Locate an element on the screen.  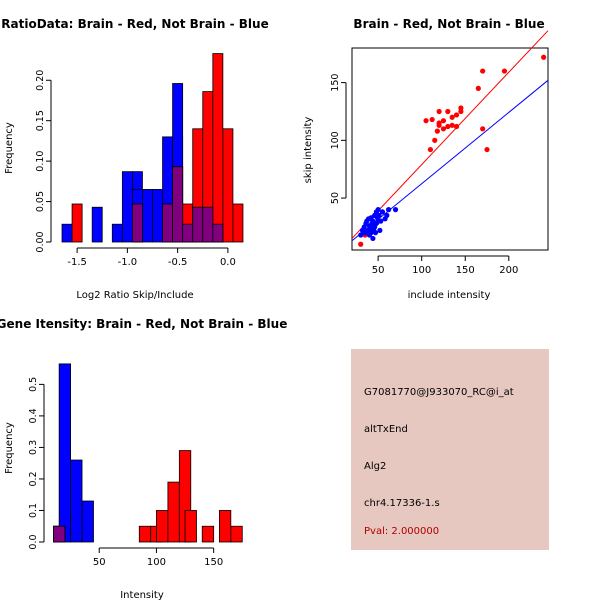
intensity-y-tick-label: 0.5 is located at coordinates (33, 384).